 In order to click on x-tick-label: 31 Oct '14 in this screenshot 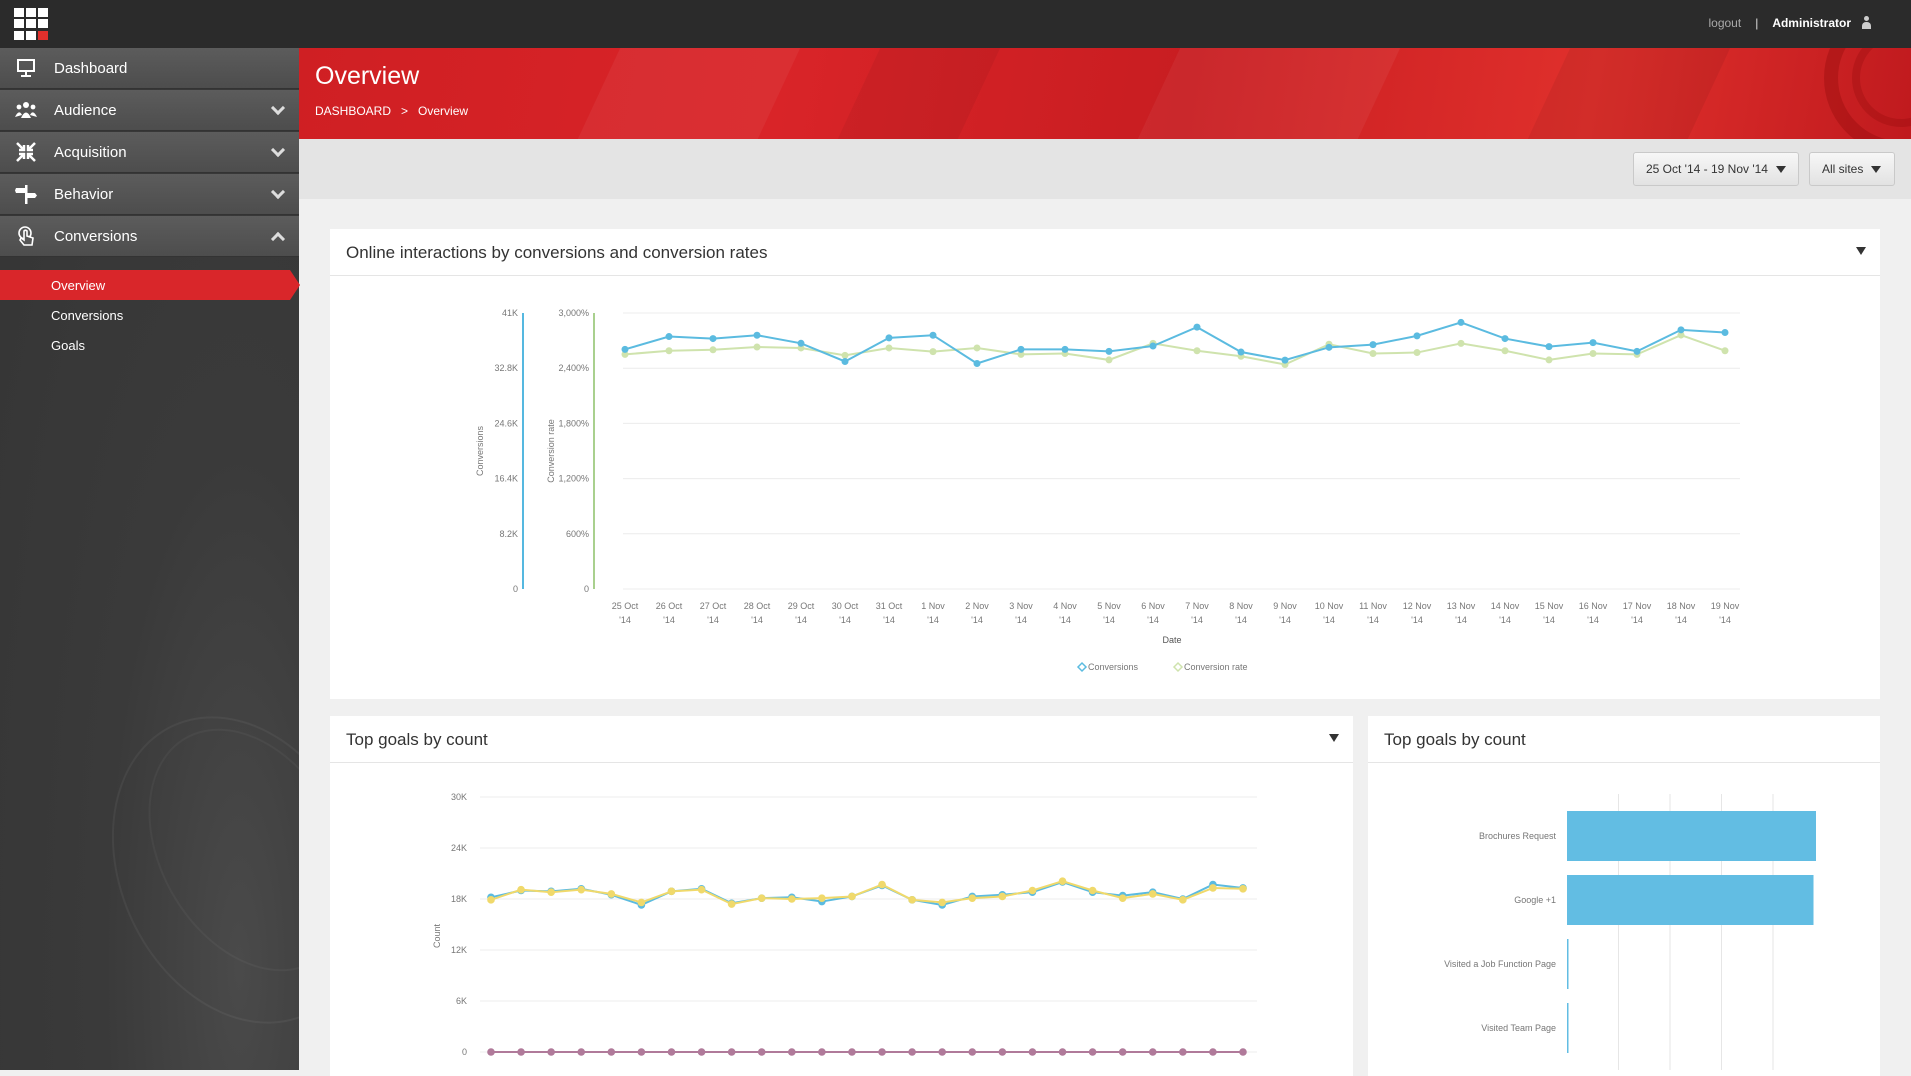, I will do `click(889, 613)`.